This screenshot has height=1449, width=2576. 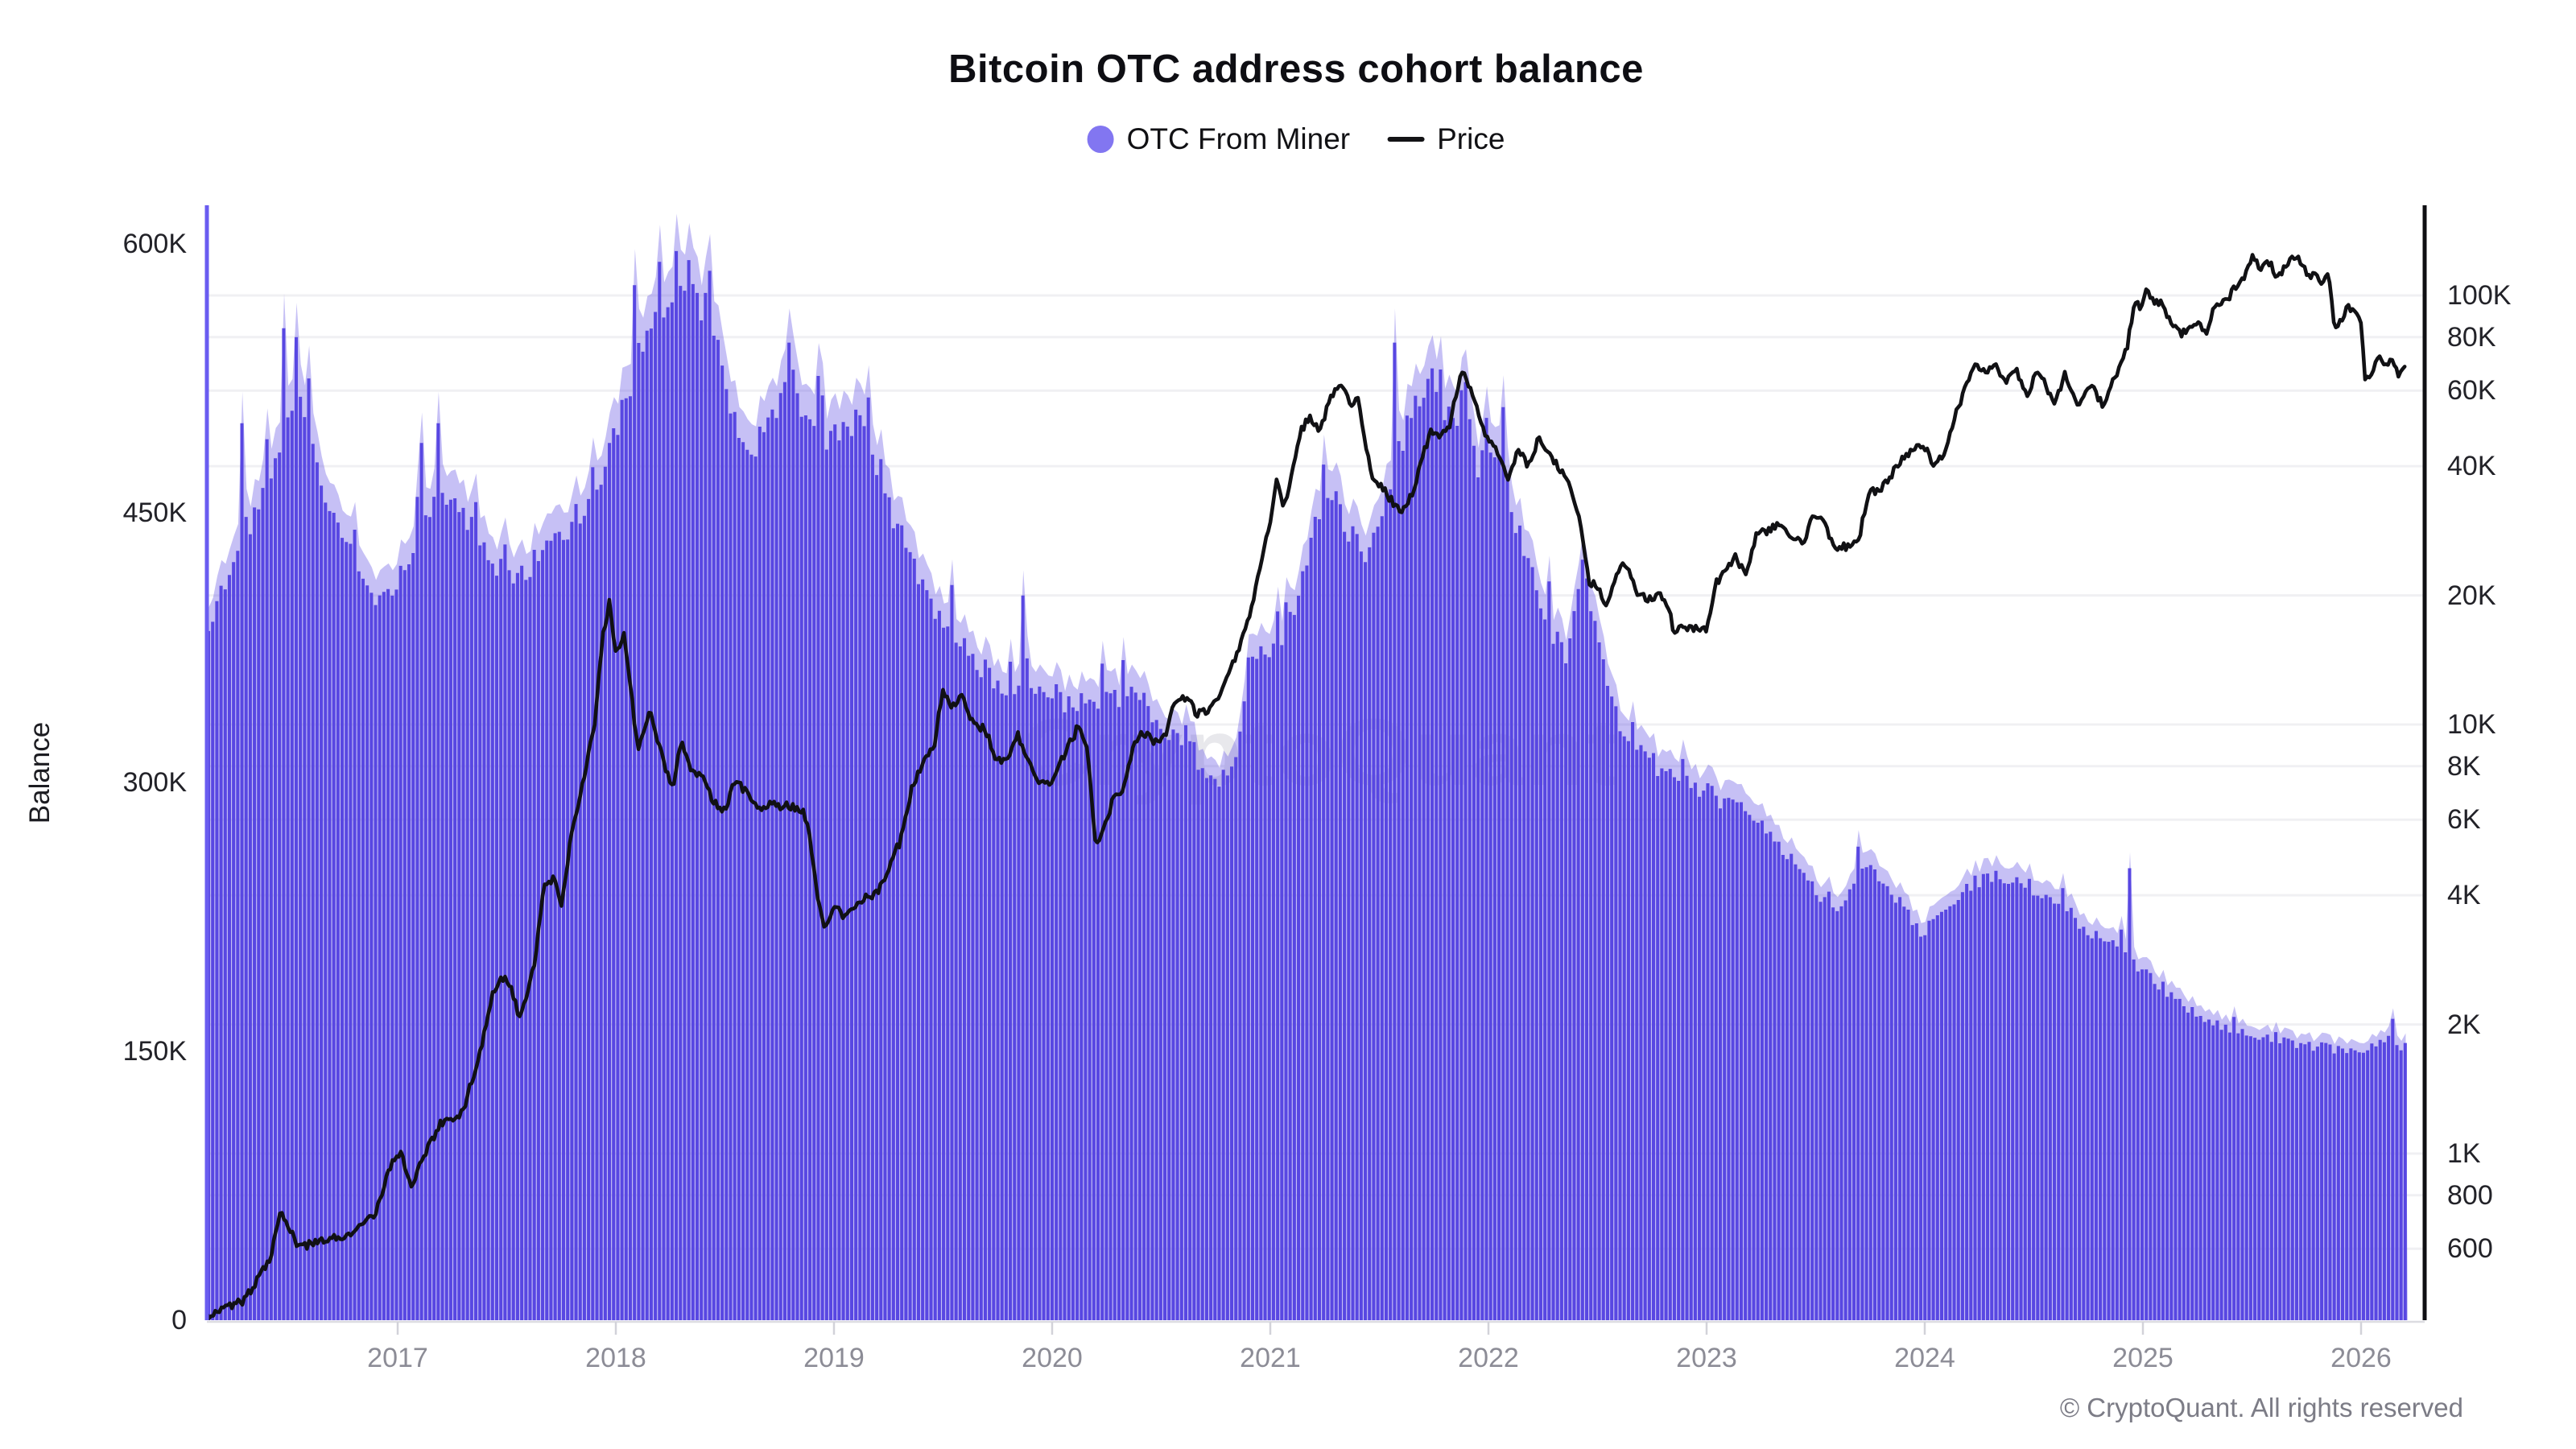 I want to click on y-left-tick-label: 0, so click(x=179, y=1320).